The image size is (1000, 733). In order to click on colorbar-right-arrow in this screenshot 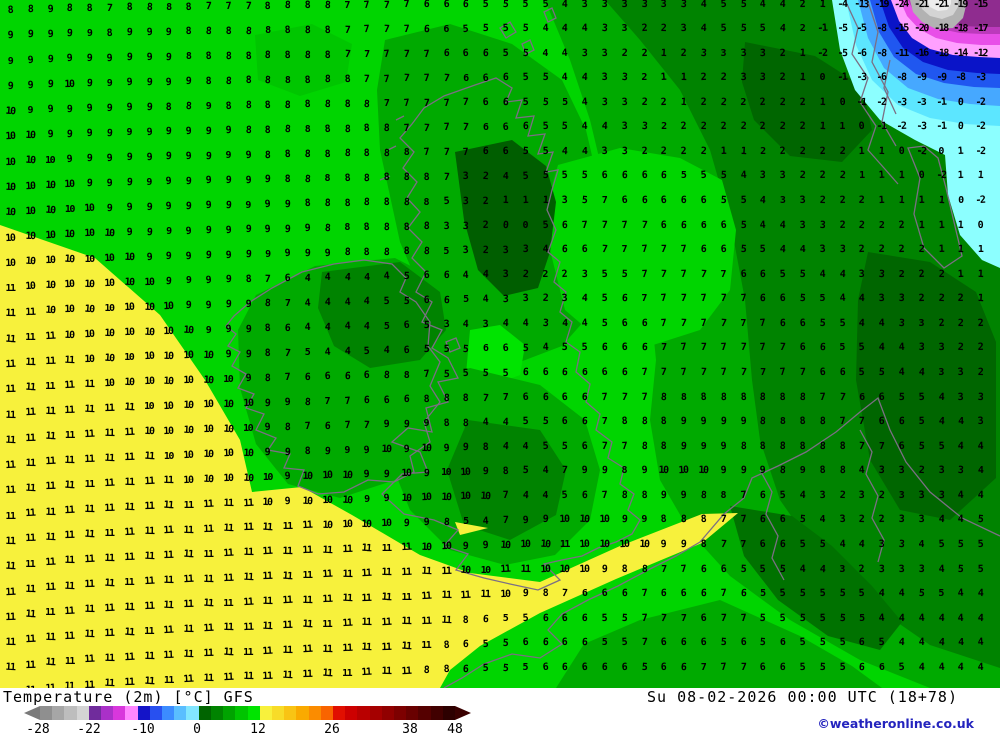, I will do `click(463, 713)`.